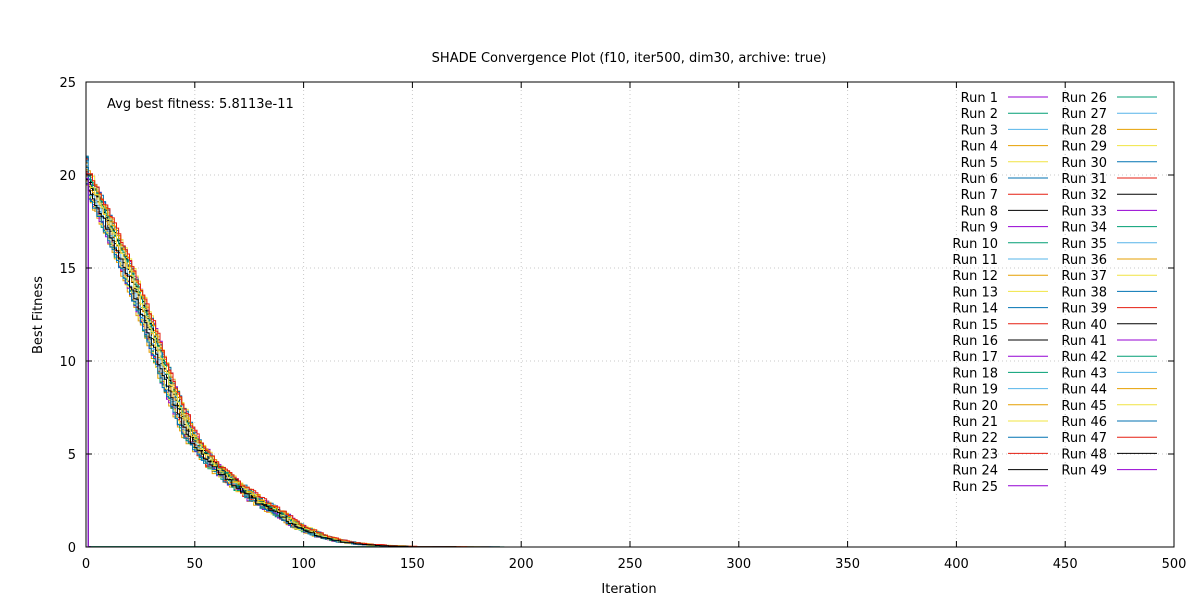  I want to click on legend-label-run-5: Run 5, so click(979, 163).